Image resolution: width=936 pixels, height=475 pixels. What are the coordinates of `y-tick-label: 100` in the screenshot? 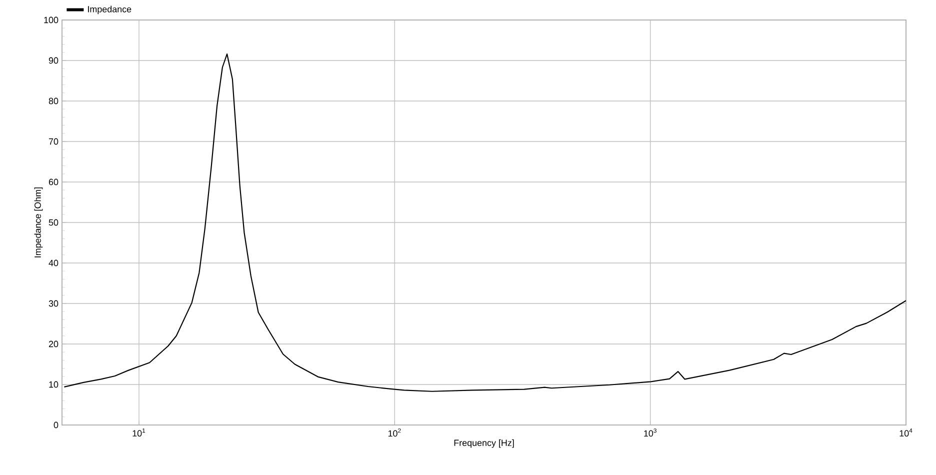 It's located at (51, 20).